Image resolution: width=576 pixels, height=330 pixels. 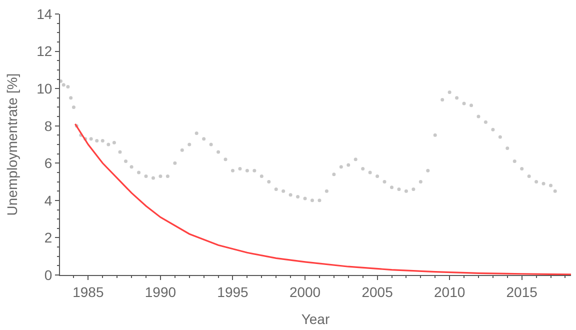 I want to click on y-tick-label: 10, so click(x=44, y=88).